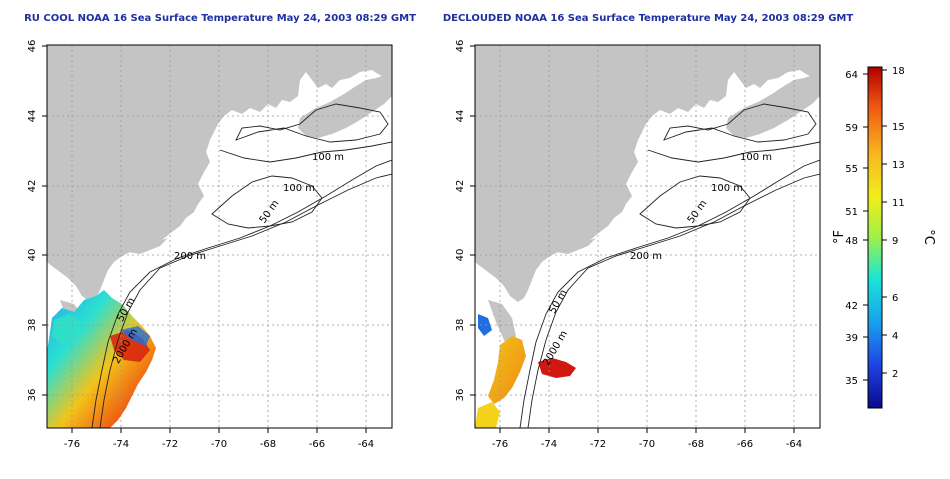 The width and height of the screenshot is (950, 479). What do you see at coordinates (328, 157) in the screenshot?
I see `left-contour-label-100m-a: 100 m` at bounding box center [328, 157].